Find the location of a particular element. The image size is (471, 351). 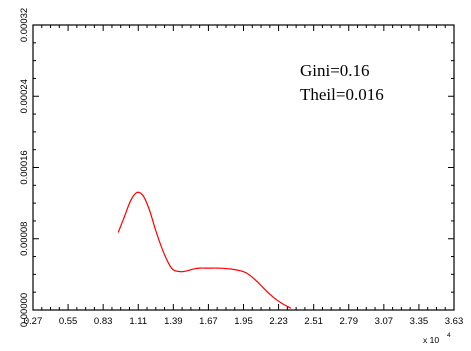

annotation-theil: Theil=0.016 is located at coordinates (342, 94).